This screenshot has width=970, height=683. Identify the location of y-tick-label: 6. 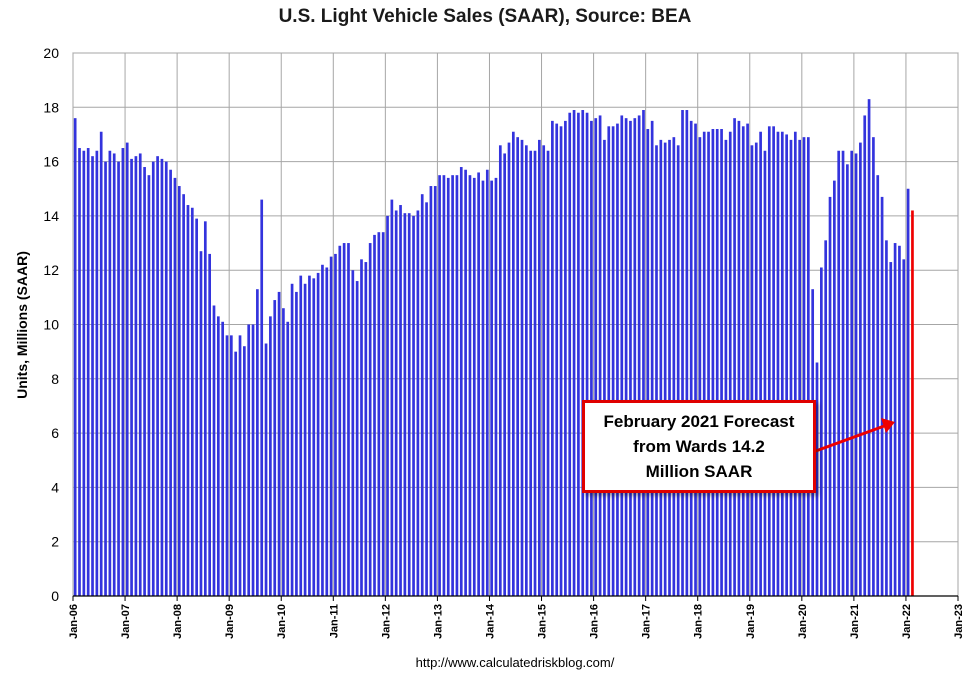
(55, 433).